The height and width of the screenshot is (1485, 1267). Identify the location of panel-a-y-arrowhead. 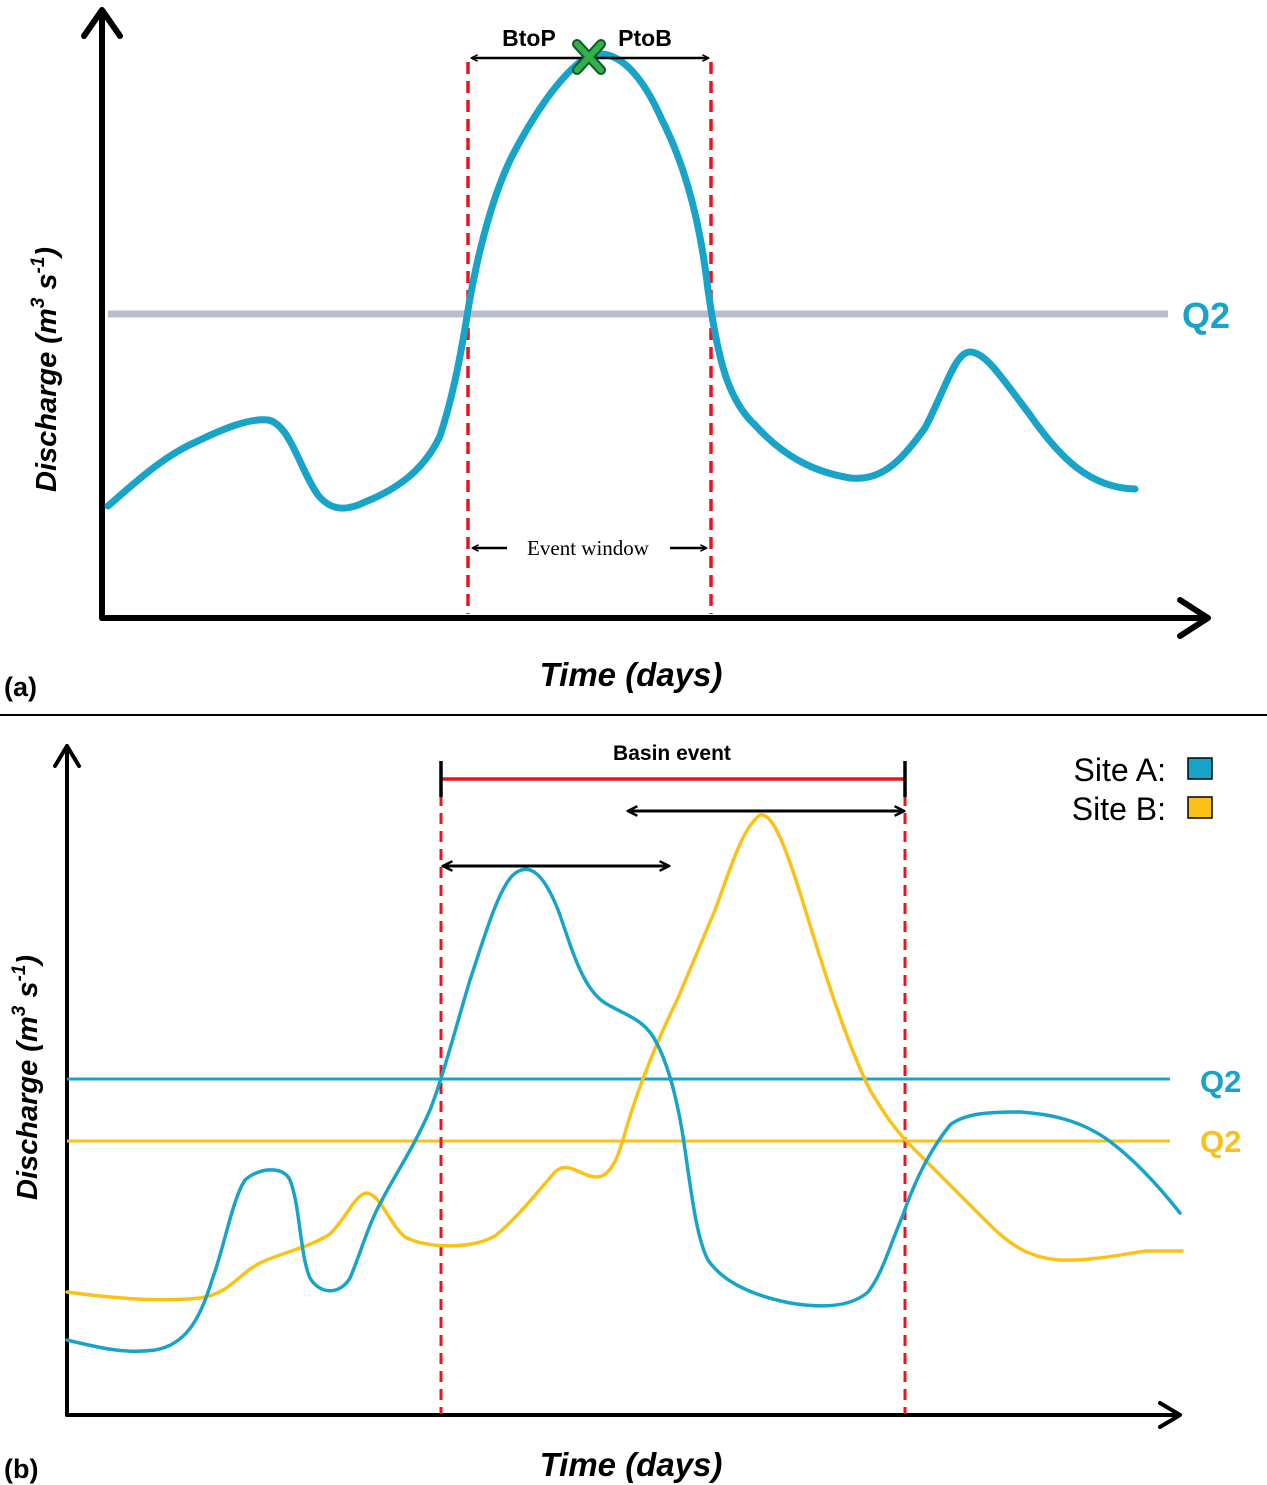
(102, 23).